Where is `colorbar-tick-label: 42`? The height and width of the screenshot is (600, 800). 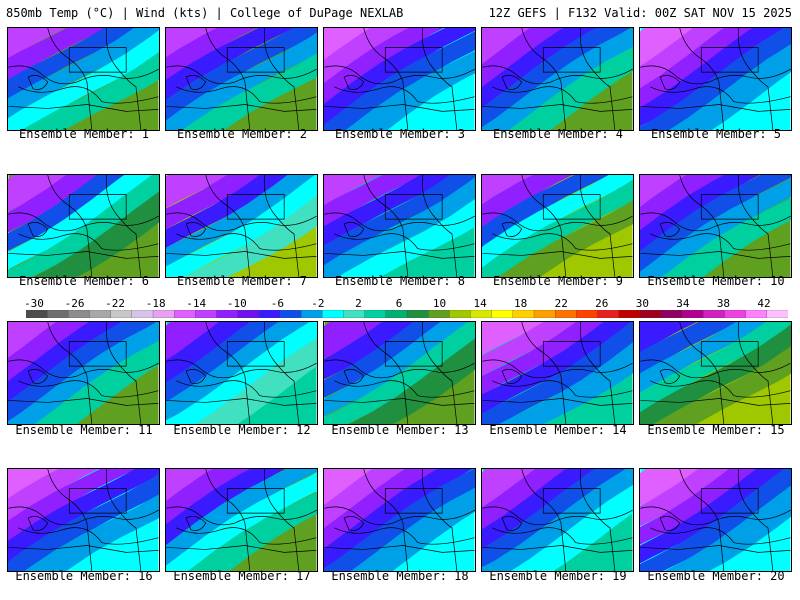 colorbar-tick-label: 42 is located at coordinates (764, 303).